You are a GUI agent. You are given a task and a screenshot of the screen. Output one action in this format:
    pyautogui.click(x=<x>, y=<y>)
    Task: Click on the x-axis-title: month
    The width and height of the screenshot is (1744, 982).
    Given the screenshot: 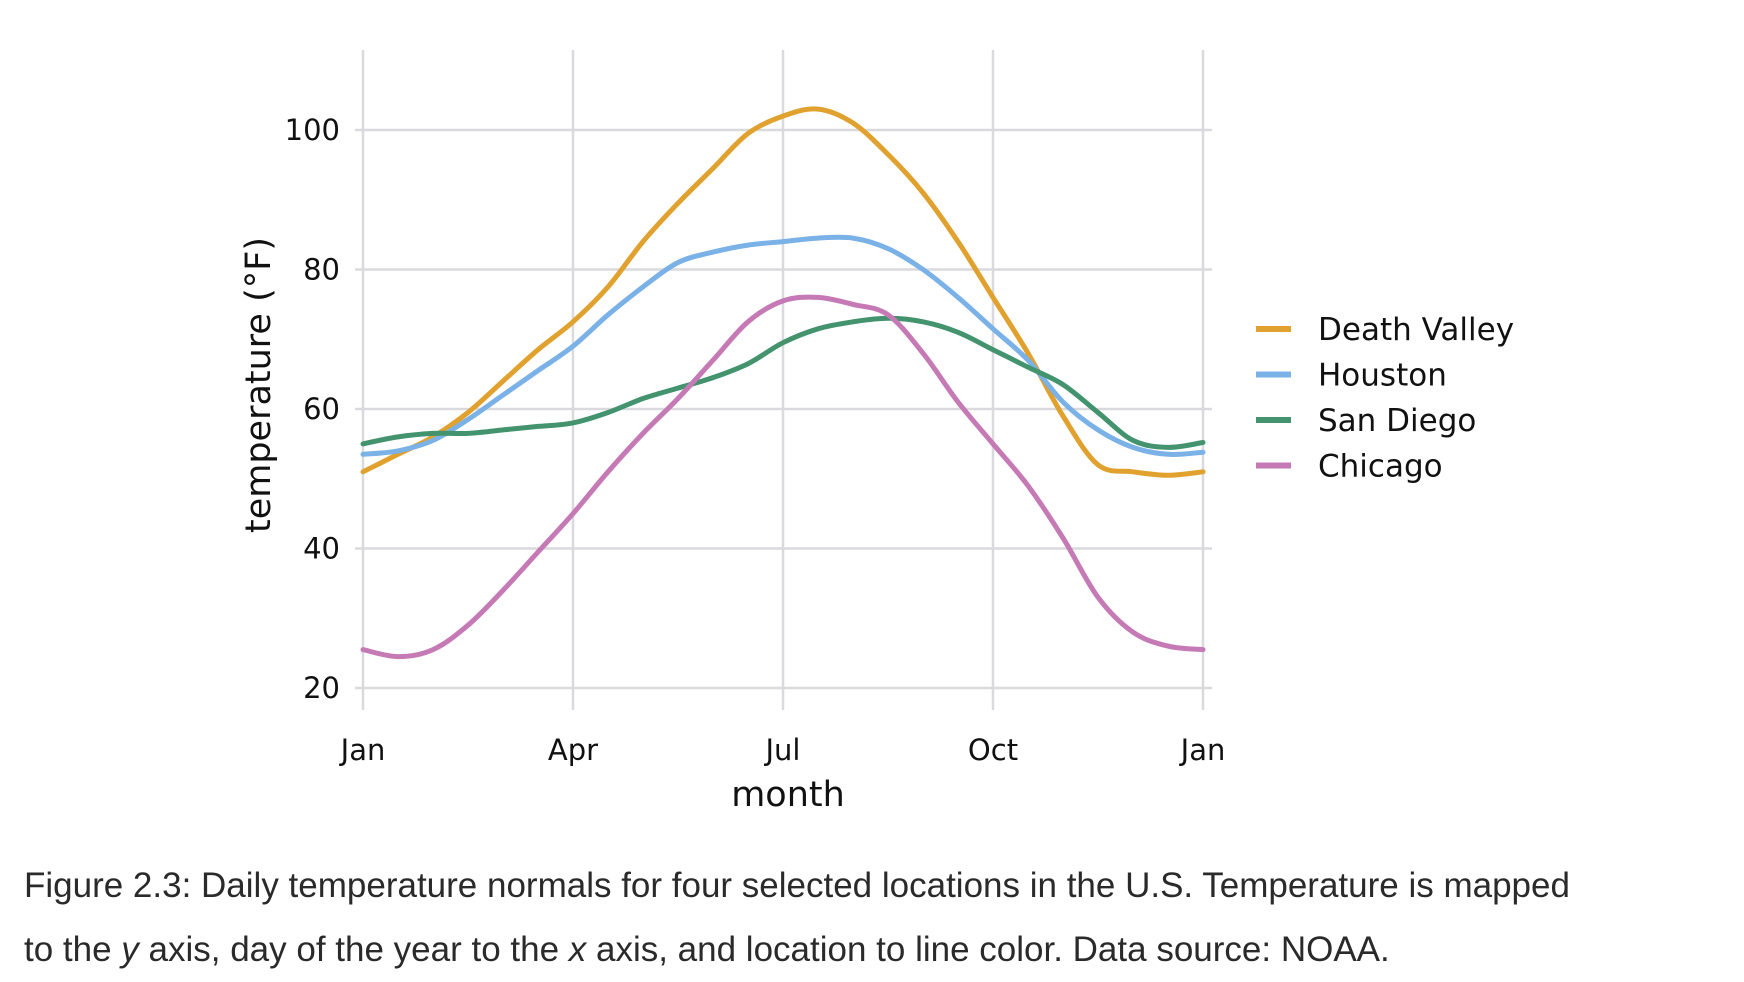 What is the action you would take?
    pyautogui.click(x=788, y=795)
    